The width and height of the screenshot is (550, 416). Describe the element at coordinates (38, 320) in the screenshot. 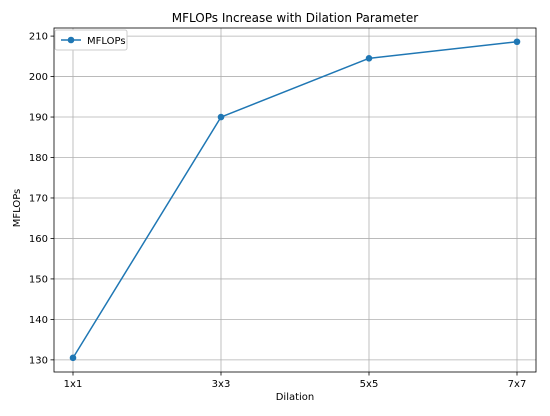

I see `y-tick-label: 140` at that location.